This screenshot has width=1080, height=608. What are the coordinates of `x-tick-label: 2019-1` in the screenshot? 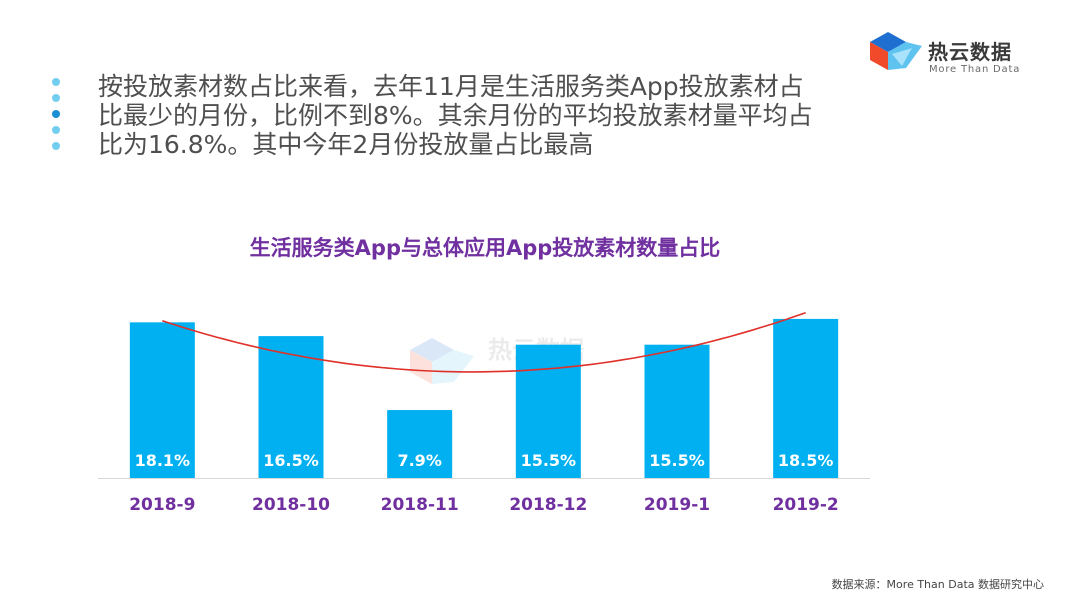 It's located at (677, 505).